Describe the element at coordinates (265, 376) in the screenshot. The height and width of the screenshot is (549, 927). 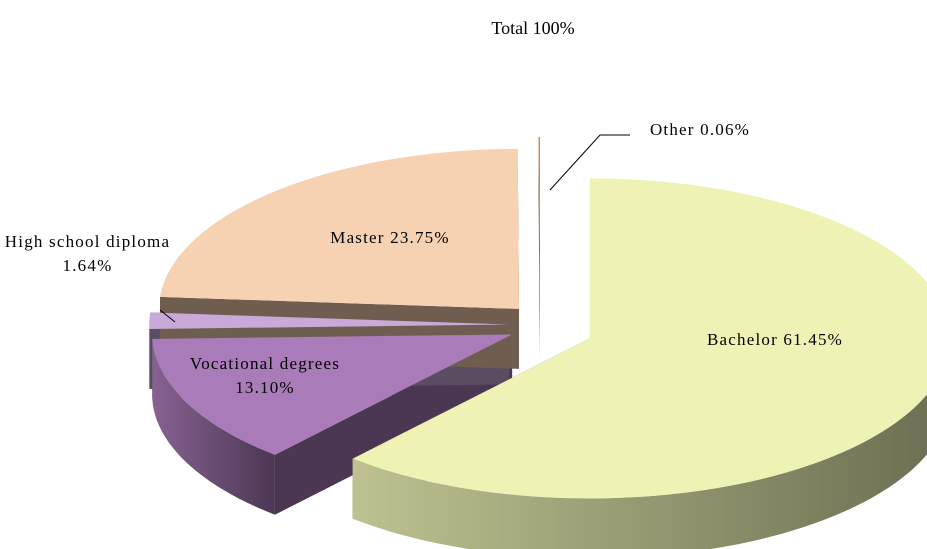
I see `data-label: Vocational degrees 13.10%` at that location.